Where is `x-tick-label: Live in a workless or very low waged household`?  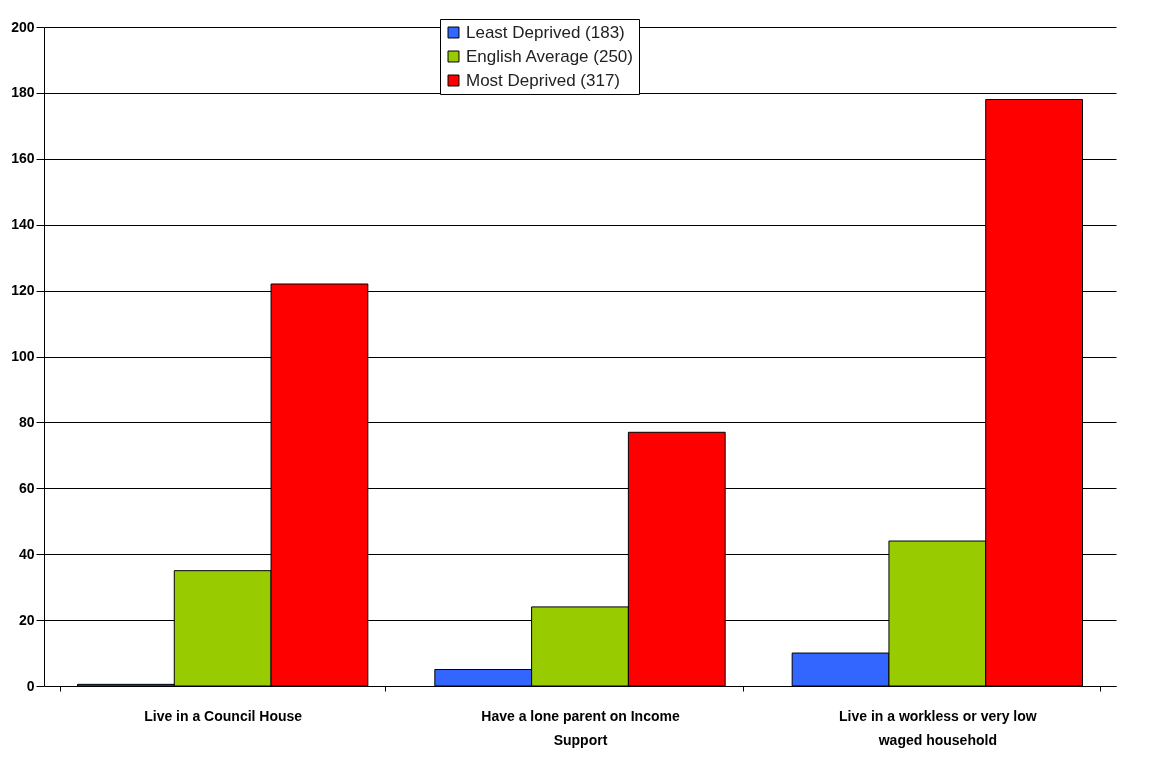 x-tick-label: Live in a workless or very low waged household is located at coordinates (938, 727).